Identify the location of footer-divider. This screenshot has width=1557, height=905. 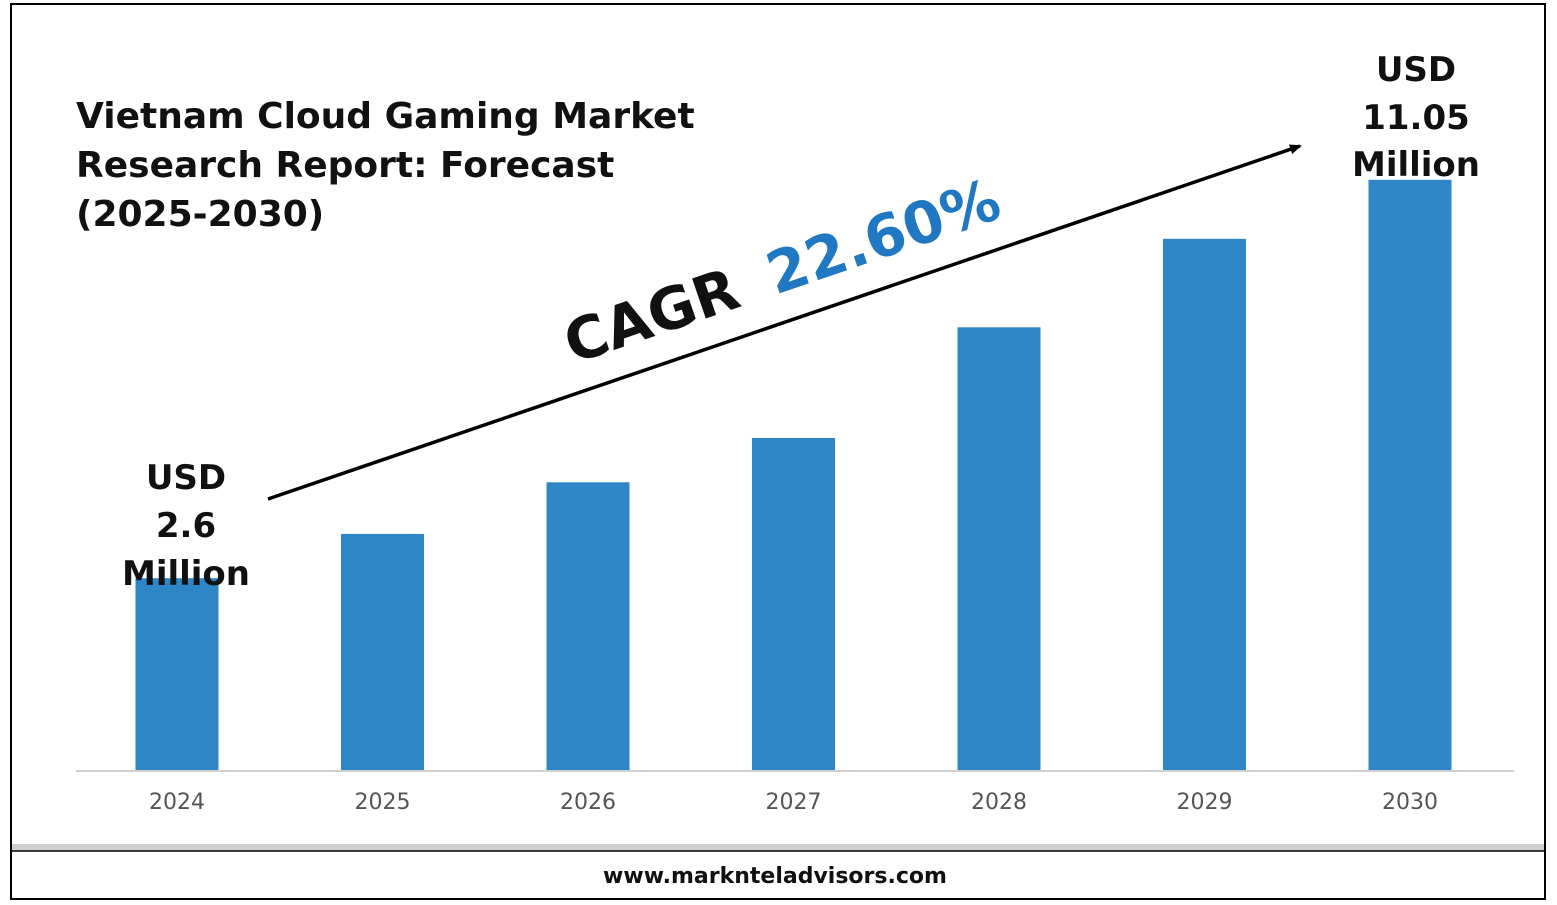
(778, 847).